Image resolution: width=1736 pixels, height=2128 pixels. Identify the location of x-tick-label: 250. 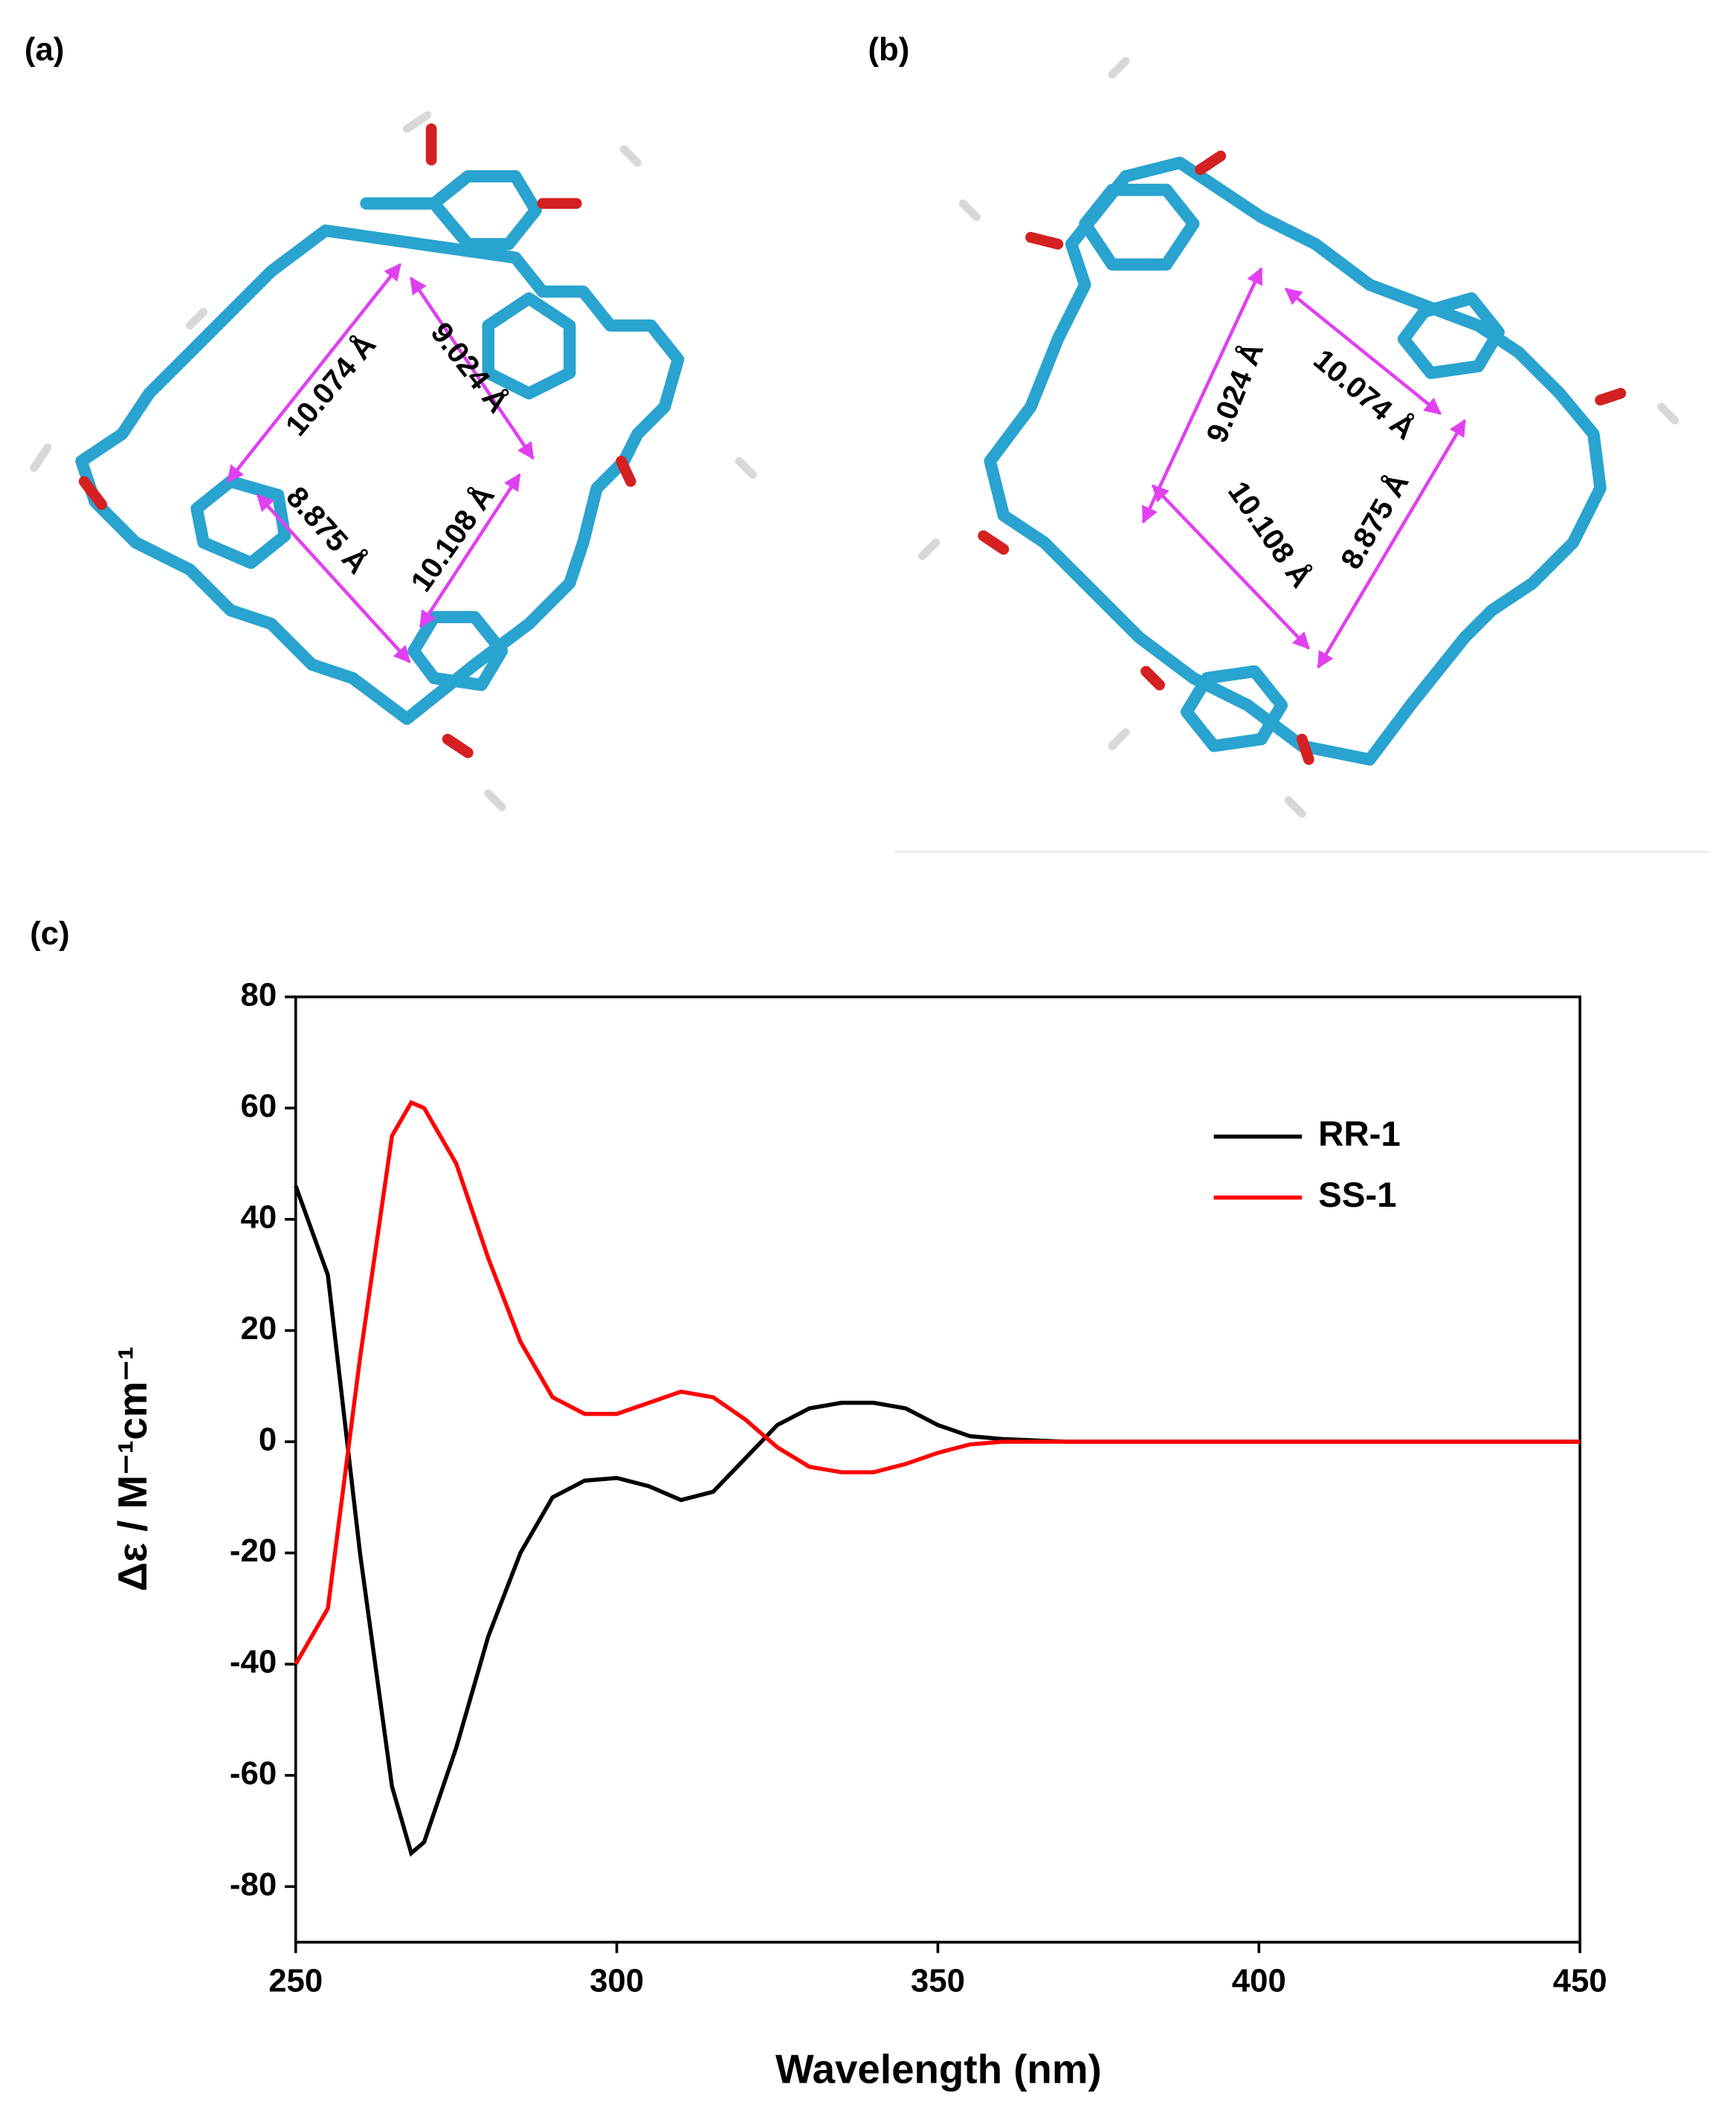
(295, 1981).